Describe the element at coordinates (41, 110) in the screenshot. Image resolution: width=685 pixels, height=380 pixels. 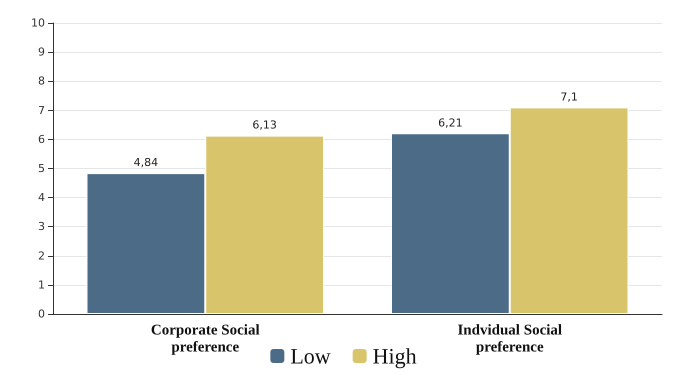
I see `y-tick-label: 7` at that location.